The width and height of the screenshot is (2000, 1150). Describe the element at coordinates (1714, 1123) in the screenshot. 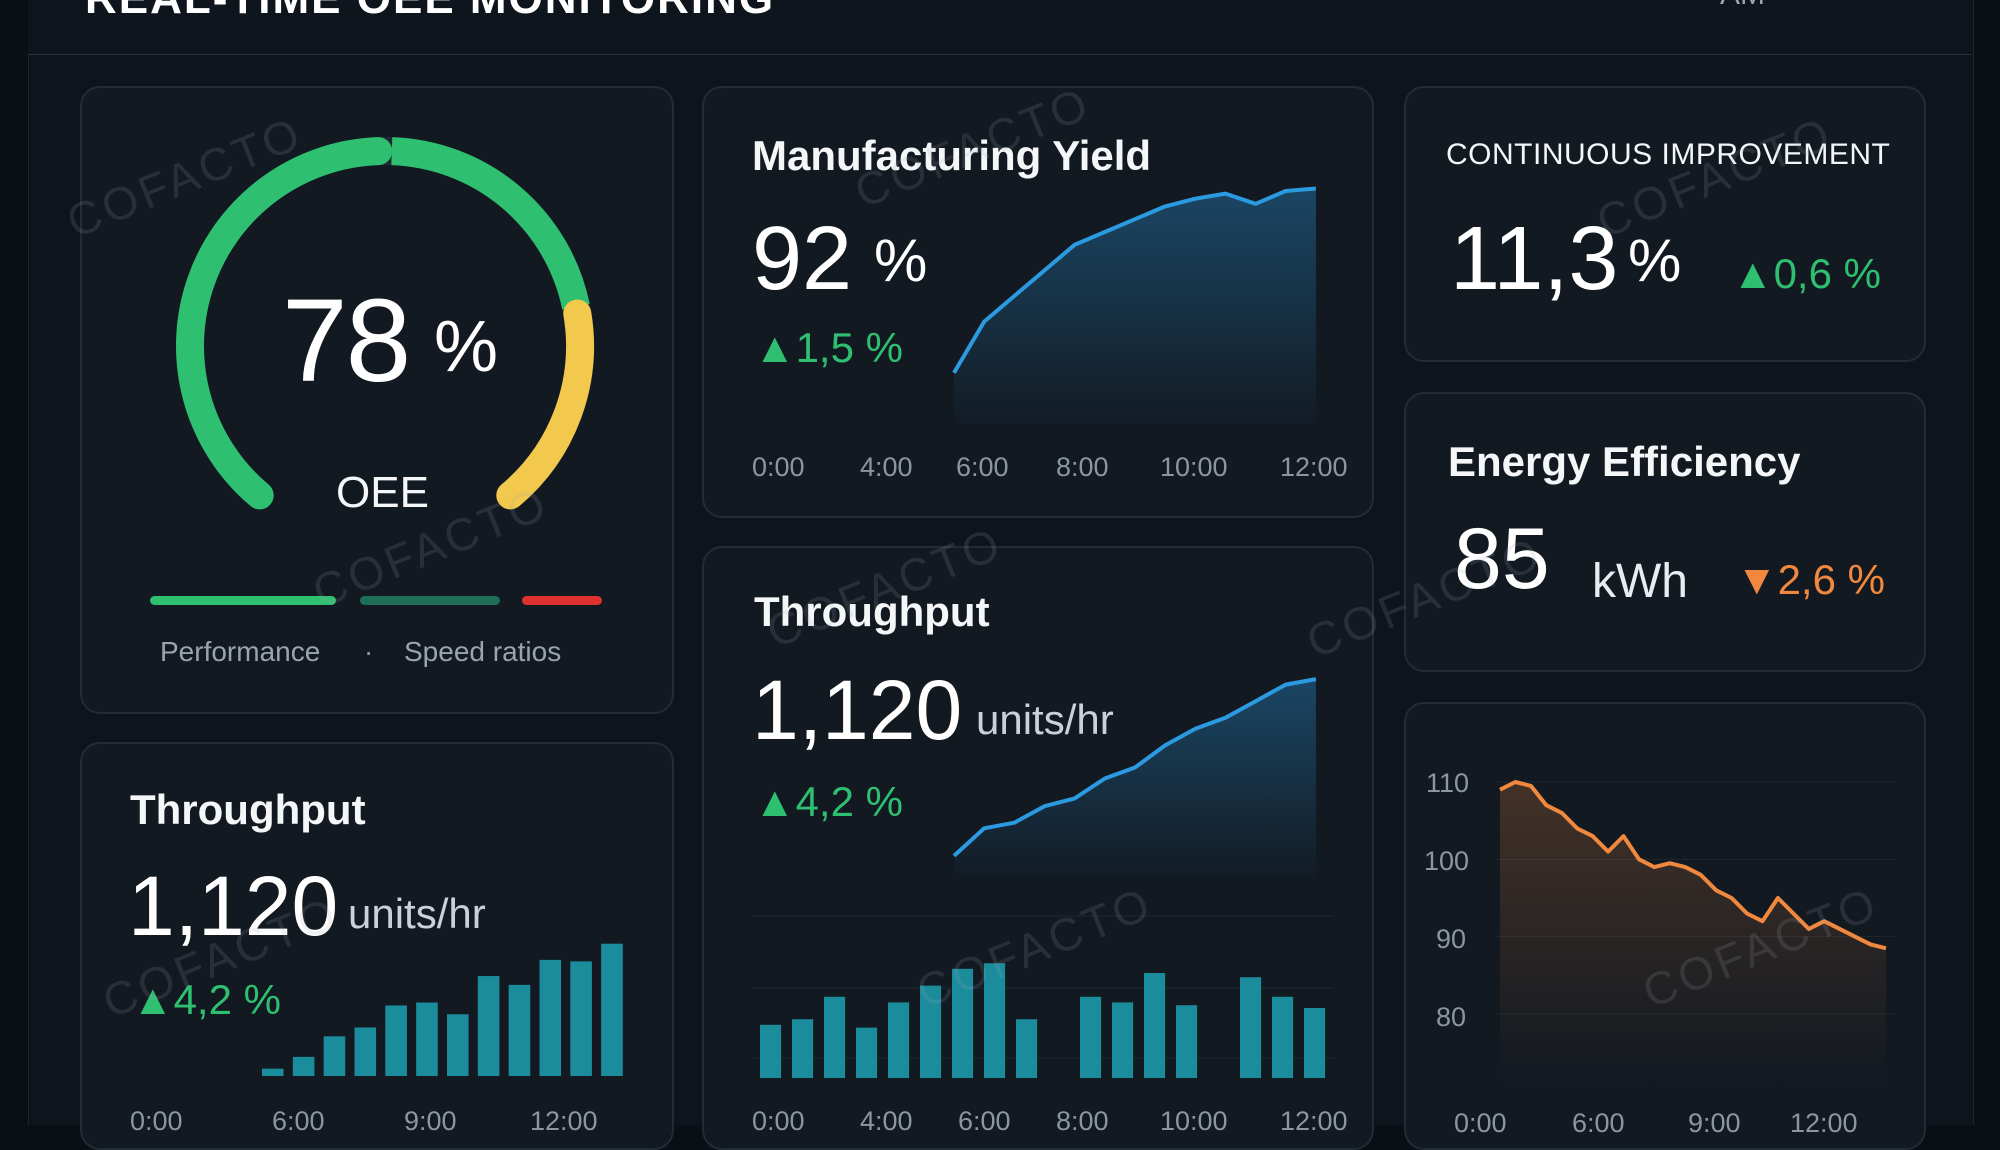

I see `energy-x-tick: 9:00` at that location.